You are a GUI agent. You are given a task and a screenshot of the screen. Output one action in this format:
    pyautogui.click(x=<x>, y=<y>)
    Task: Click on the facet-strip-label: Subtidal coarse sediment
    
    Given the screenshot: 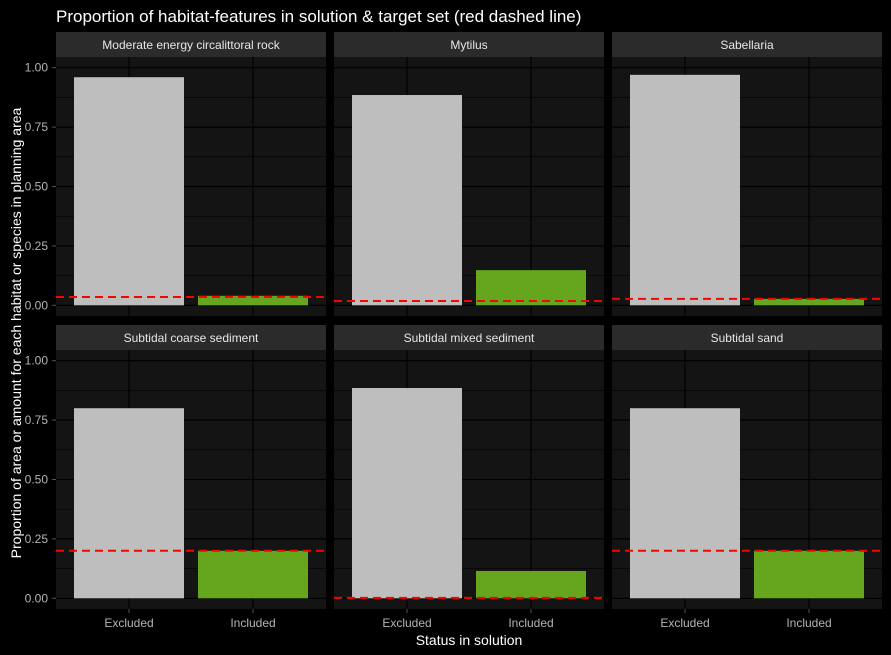 What is the action you would take?
    pyautogui.click(x=191, y=338)
    